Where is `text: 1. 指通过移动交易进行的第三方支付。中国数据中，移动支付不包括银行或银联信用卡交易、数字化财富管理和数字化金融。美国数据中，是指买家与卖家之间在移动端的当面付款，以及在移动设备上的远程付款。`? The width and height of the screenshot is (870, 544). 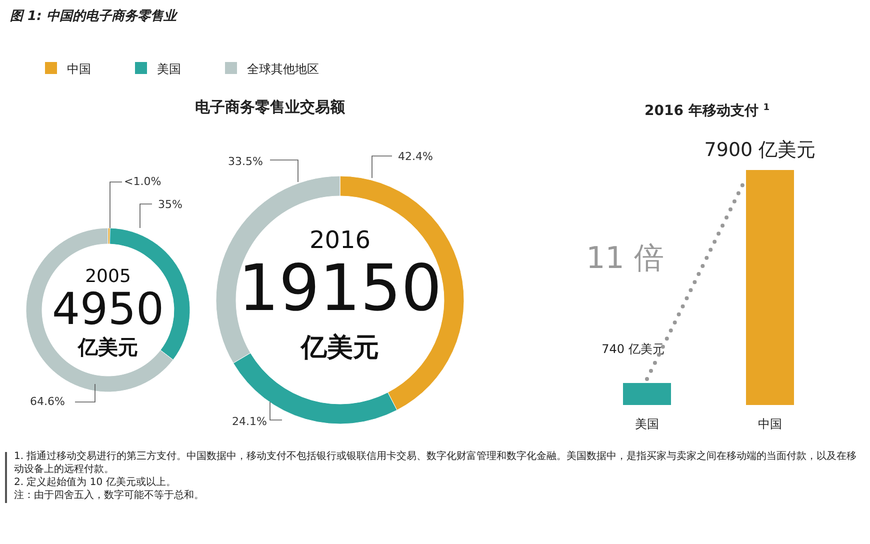 text: 1. 指通过移动交易进行的第三方支付。中国数据中，移动支付不包括银行或银联信用卡交易、数字化财富管理和数字化金融。美国数据中，是指买家与卖家之间在移动端的当面付款，以及在移动设备上的远程付款。 is located at coordinates (436, 463).